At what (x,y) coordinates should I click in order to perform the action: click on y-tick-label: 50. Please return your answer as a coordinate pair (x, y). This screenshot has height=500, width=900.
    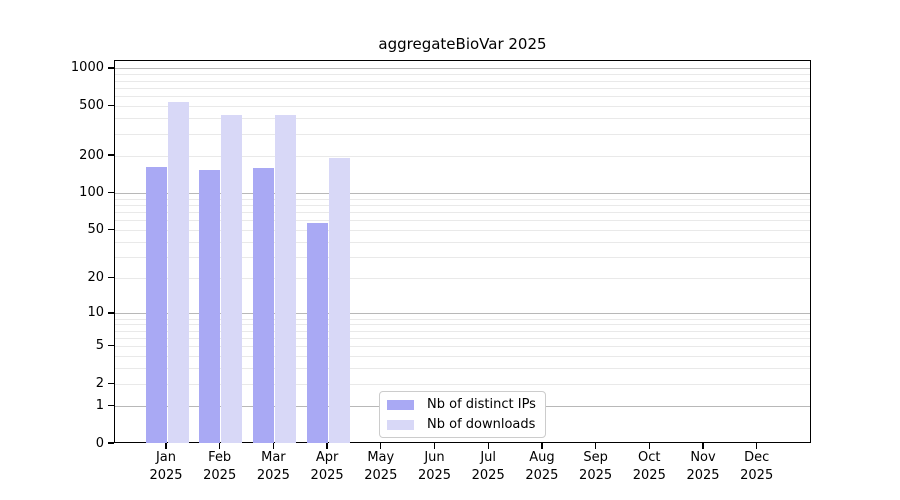
    Looking at the image, I should click on (95, 230).